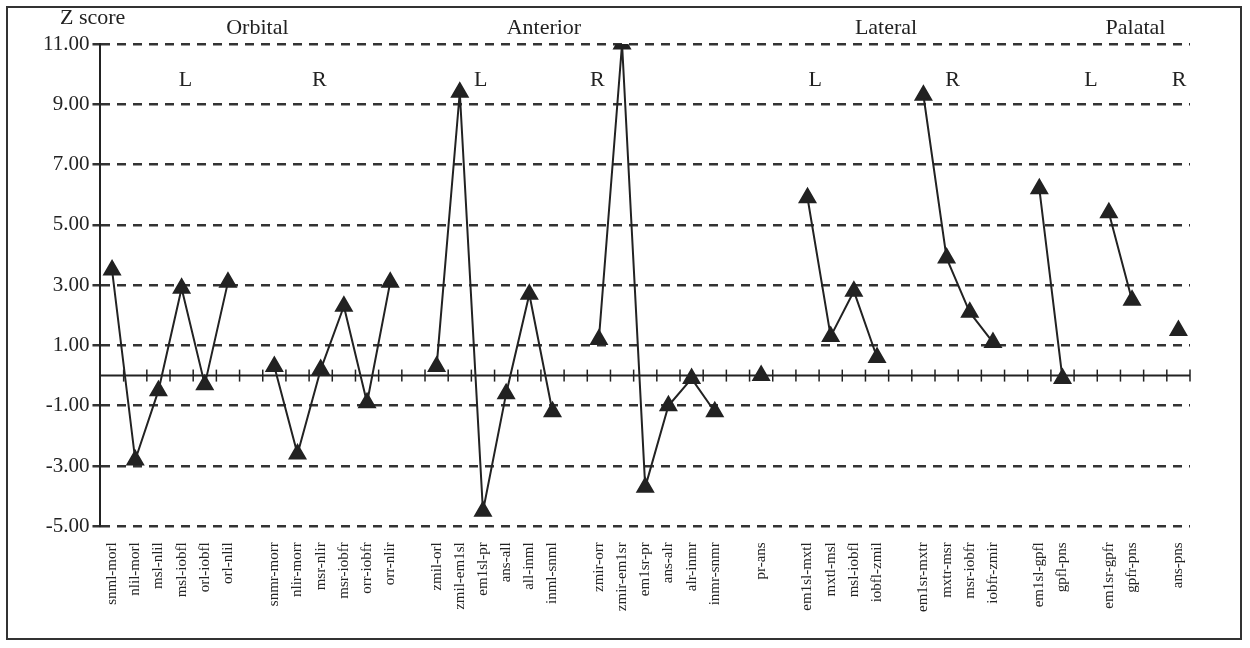 Image resolution: width=1250 pixels, height=648 pixels. What do you see at coordinates (690, 567) in the screenshot?
I see `x-tick-label: alr-inmr` at bounding box center [690, 567].